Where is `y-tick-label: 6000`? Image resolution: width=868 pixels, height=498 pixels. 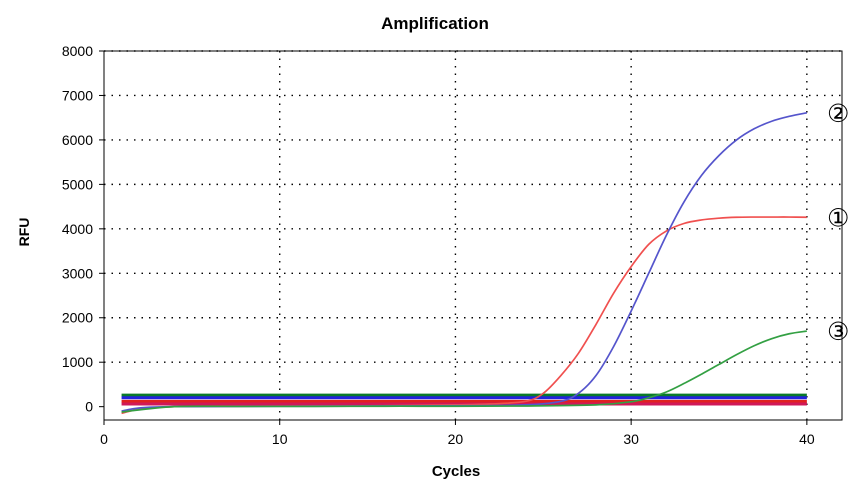 y-tick-label: 6000 is located at coordinates (77, 140).